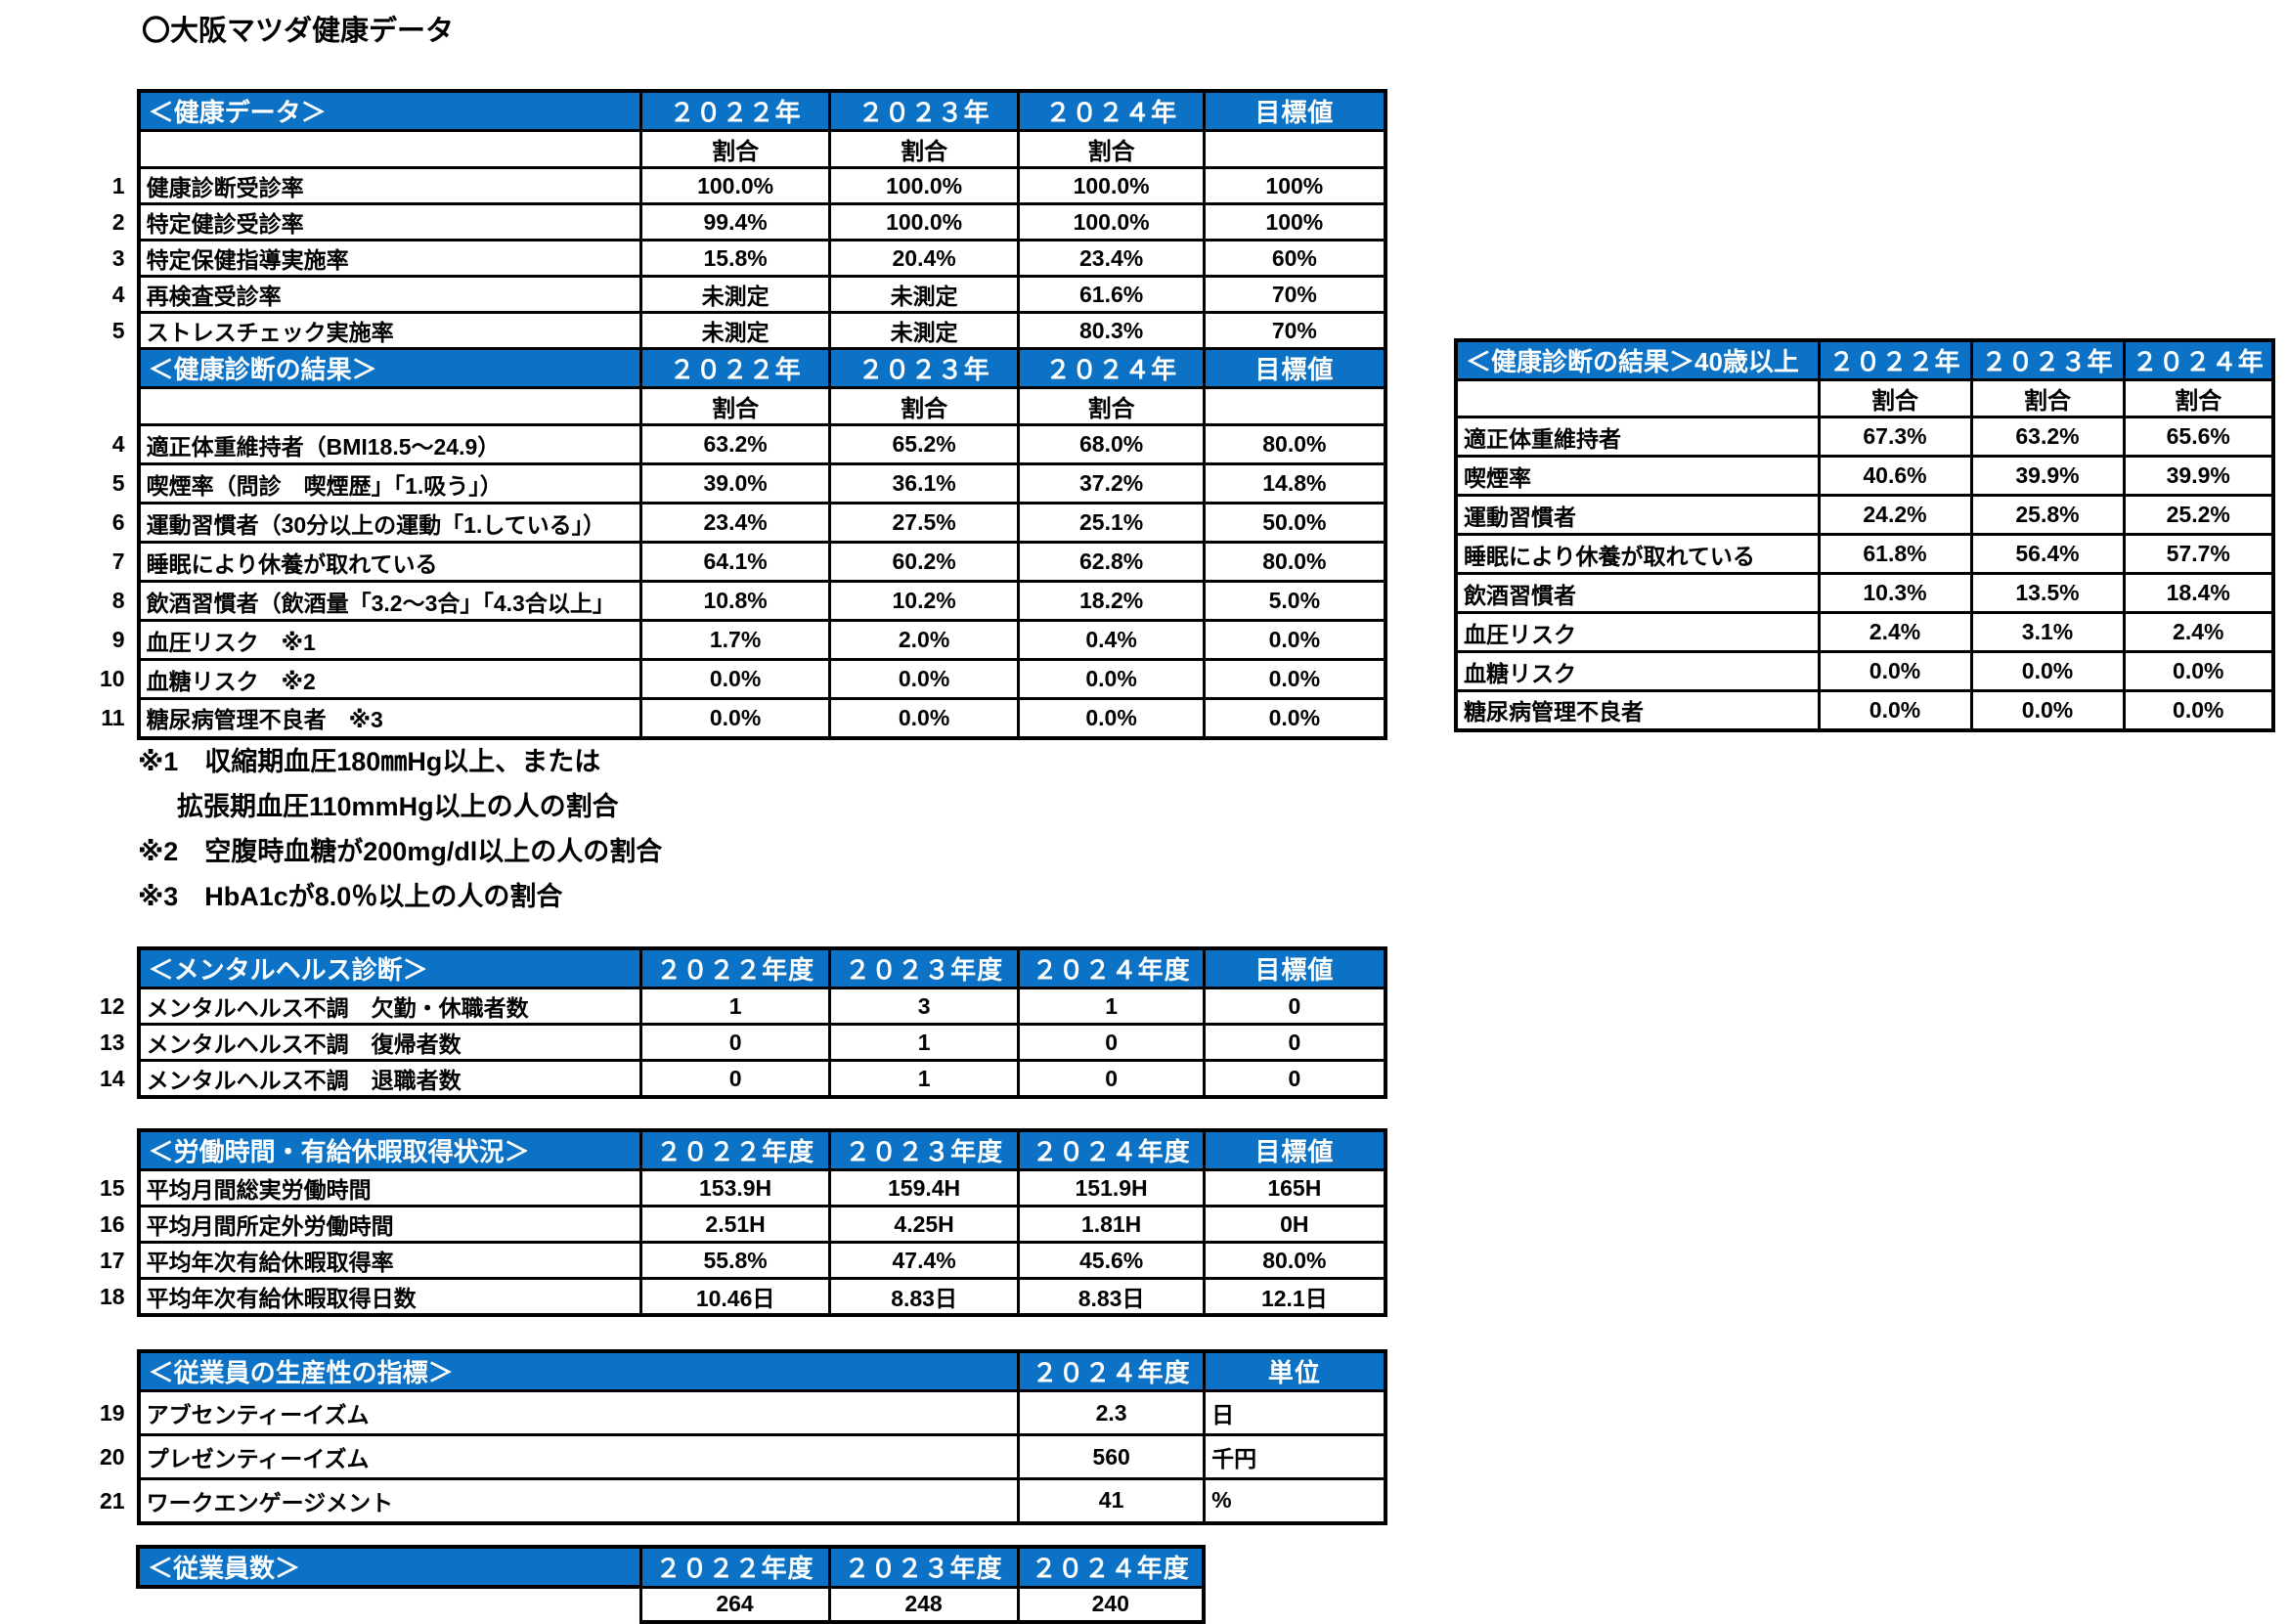  What do you see at coordinates (2198, 515) in the screenshot?
I see `value-cell: 25.2%` at bounding box center [2198, 515].